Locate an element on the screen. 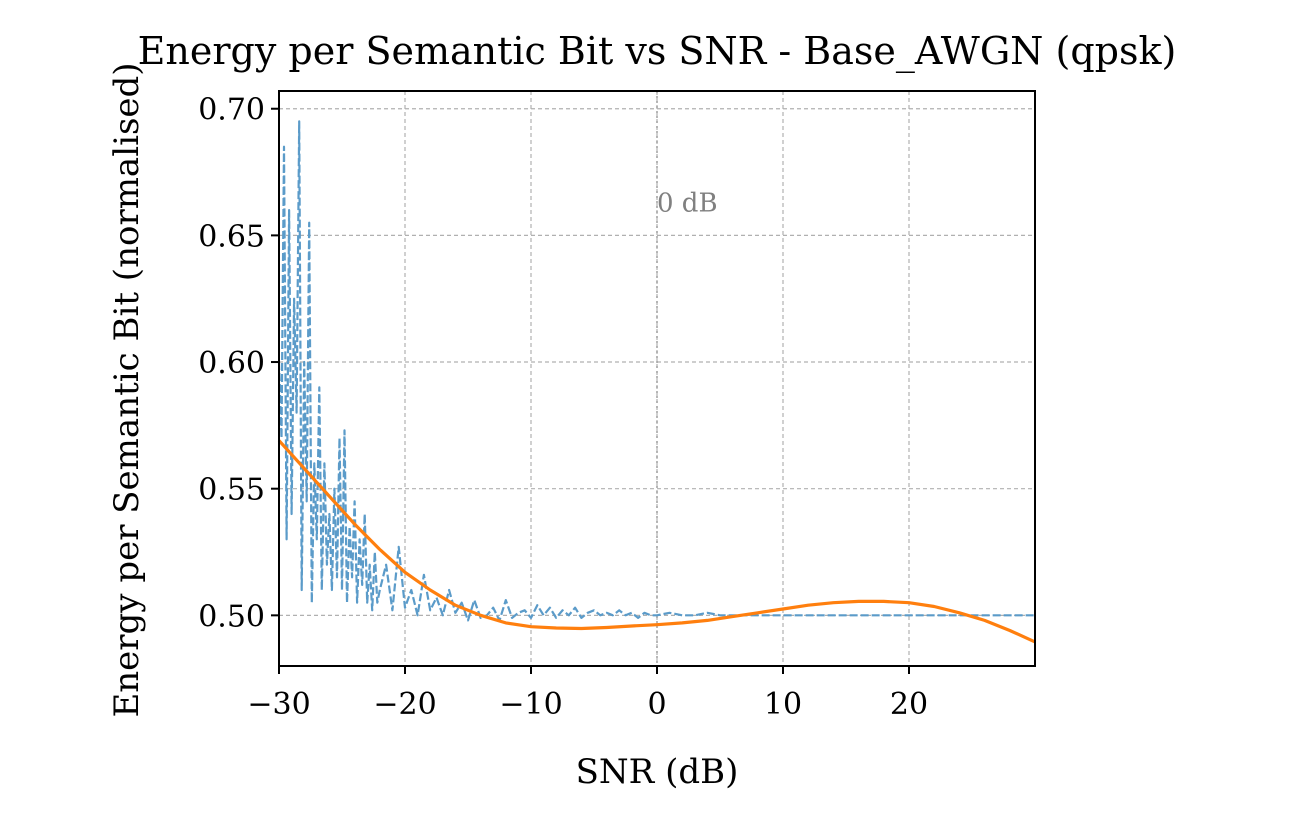  y-tick-label: 0.70 is located at coordinates (231, 110).